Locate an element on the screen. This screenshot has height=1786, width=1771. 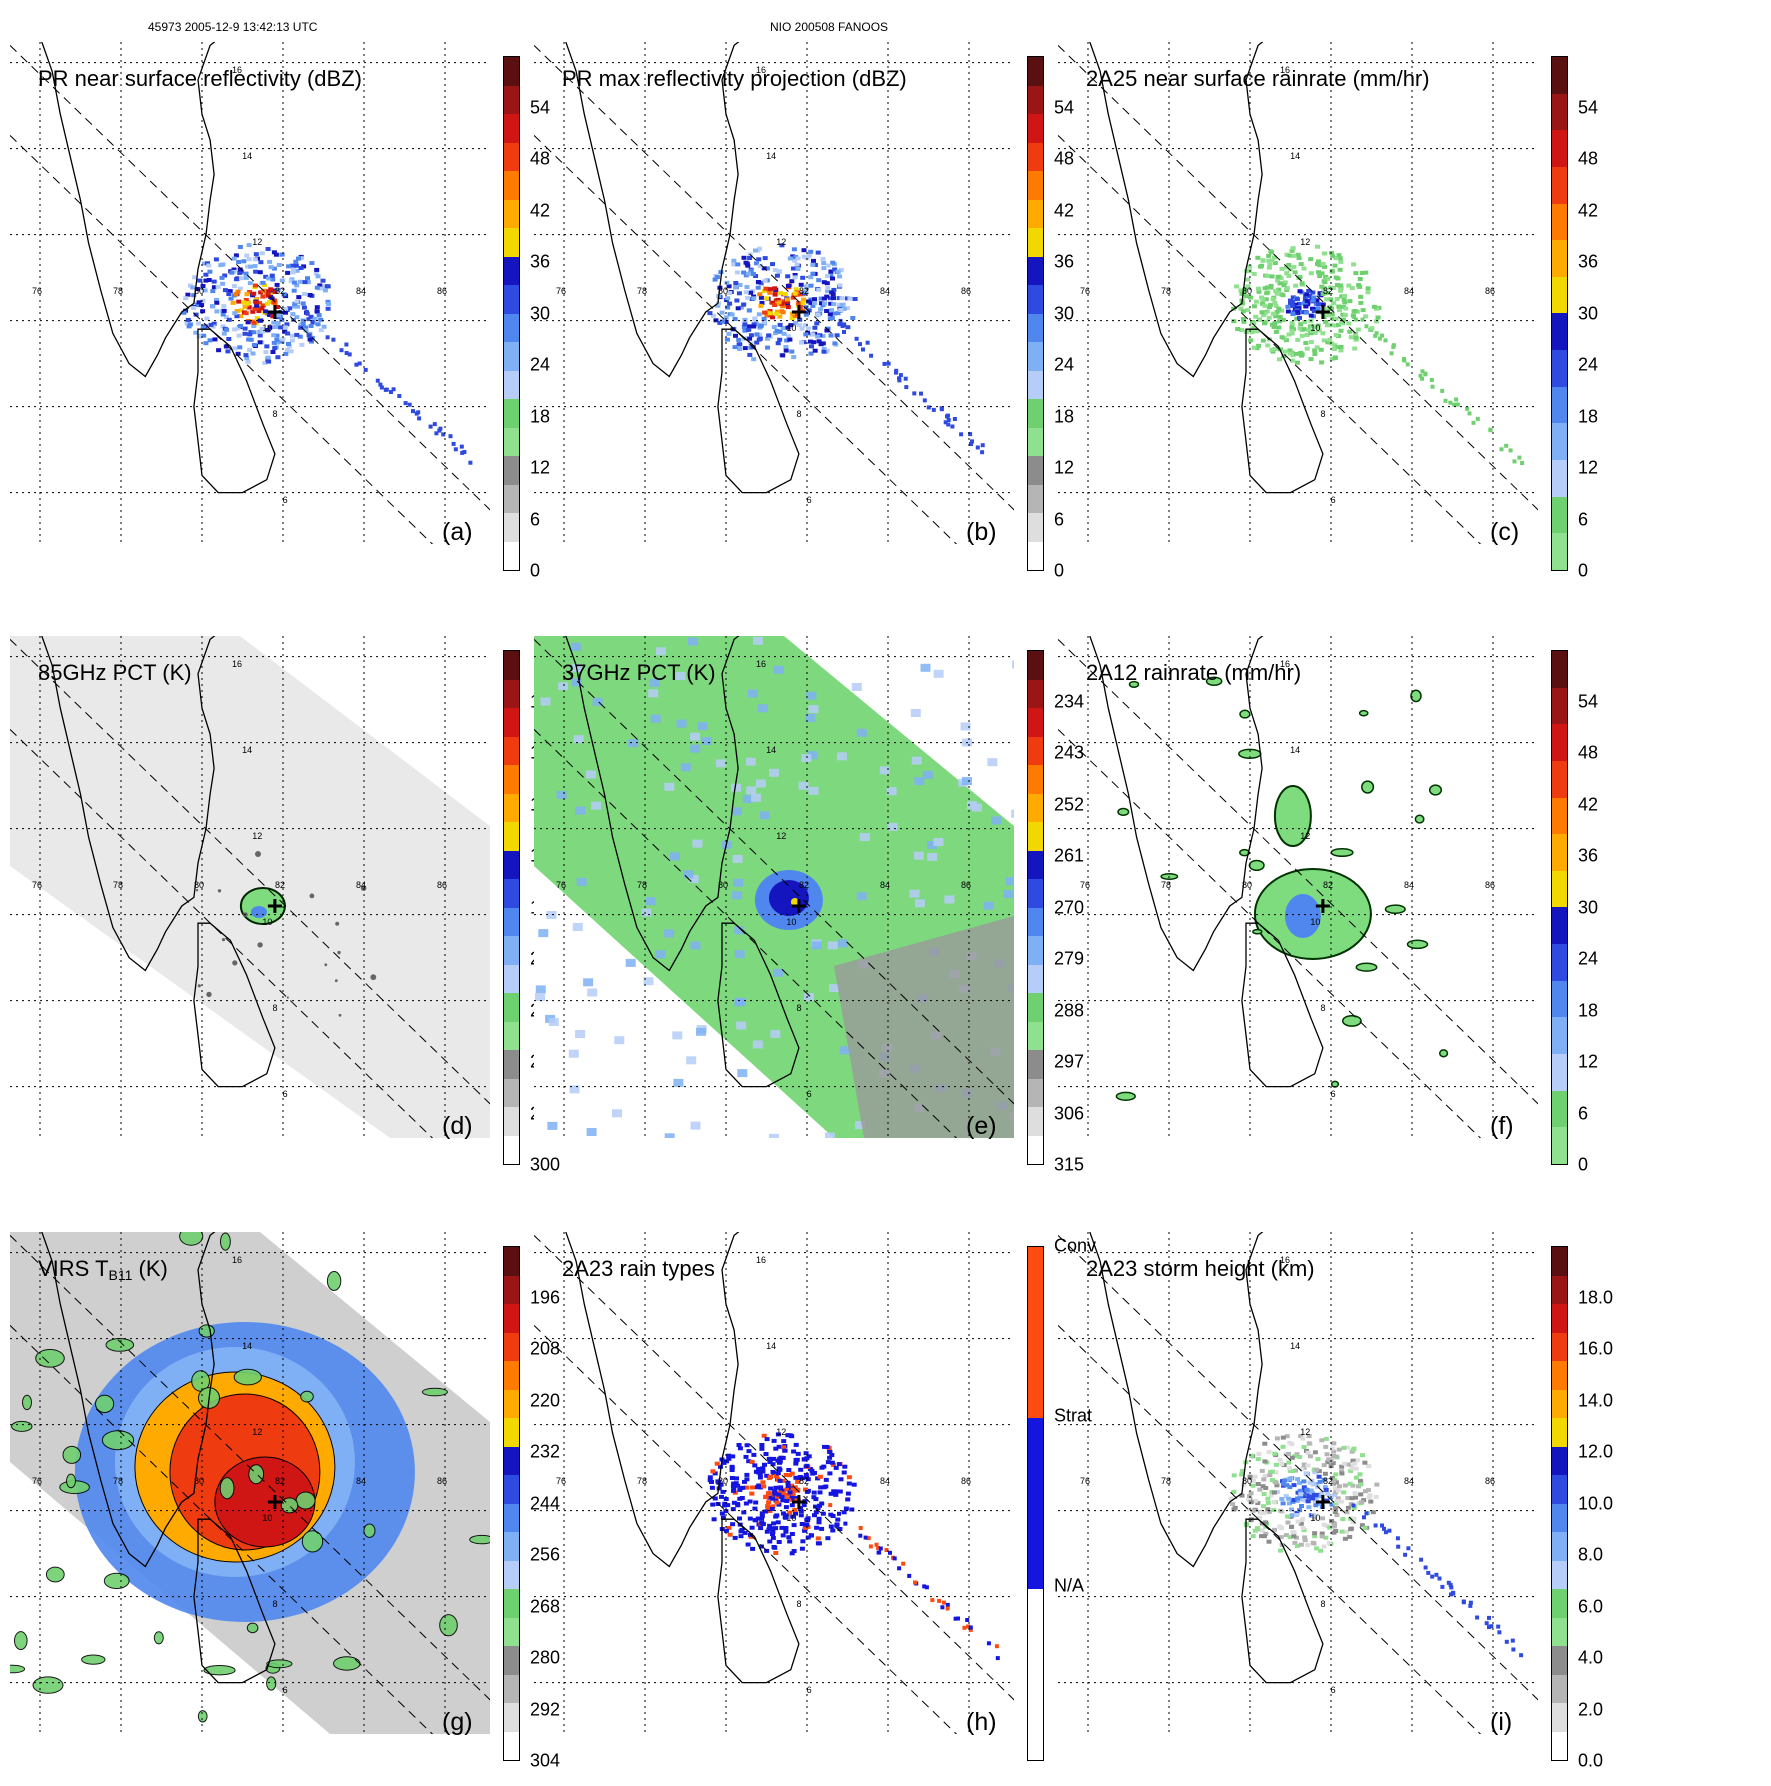
colorbar-tick-label: 48 is located at coordinates (1588, 753).